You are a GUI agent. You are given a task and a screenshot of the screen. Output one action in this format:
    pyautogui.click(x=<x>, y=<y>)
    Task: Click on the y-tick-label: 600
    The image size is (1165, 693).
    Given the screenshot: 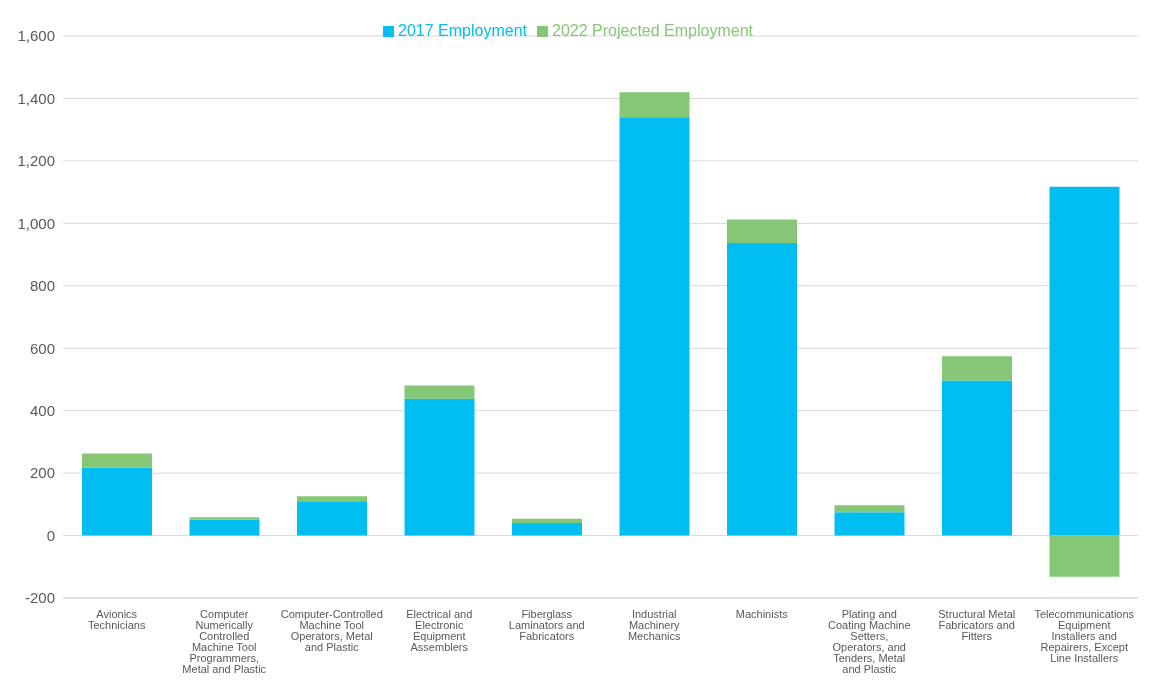 What is the action you would take?
    pyautogui.click(x=42, y=348)
    